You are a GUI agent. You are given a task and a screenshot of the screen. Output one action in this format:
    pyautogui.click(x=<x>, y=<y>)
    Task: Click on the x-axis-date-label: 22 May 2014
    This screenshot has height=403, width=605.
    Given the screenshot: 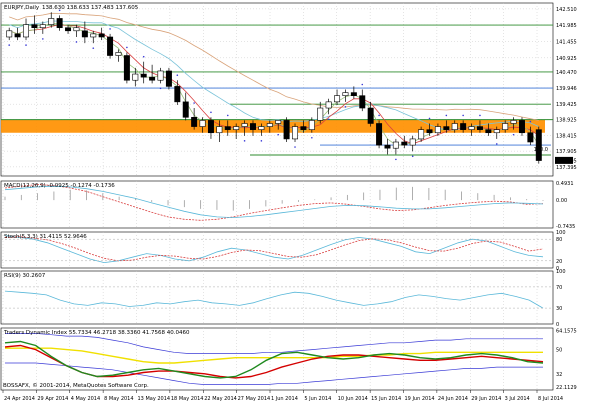 What is the action you would take?
    pyautogui.click(x=220, y=399)
    